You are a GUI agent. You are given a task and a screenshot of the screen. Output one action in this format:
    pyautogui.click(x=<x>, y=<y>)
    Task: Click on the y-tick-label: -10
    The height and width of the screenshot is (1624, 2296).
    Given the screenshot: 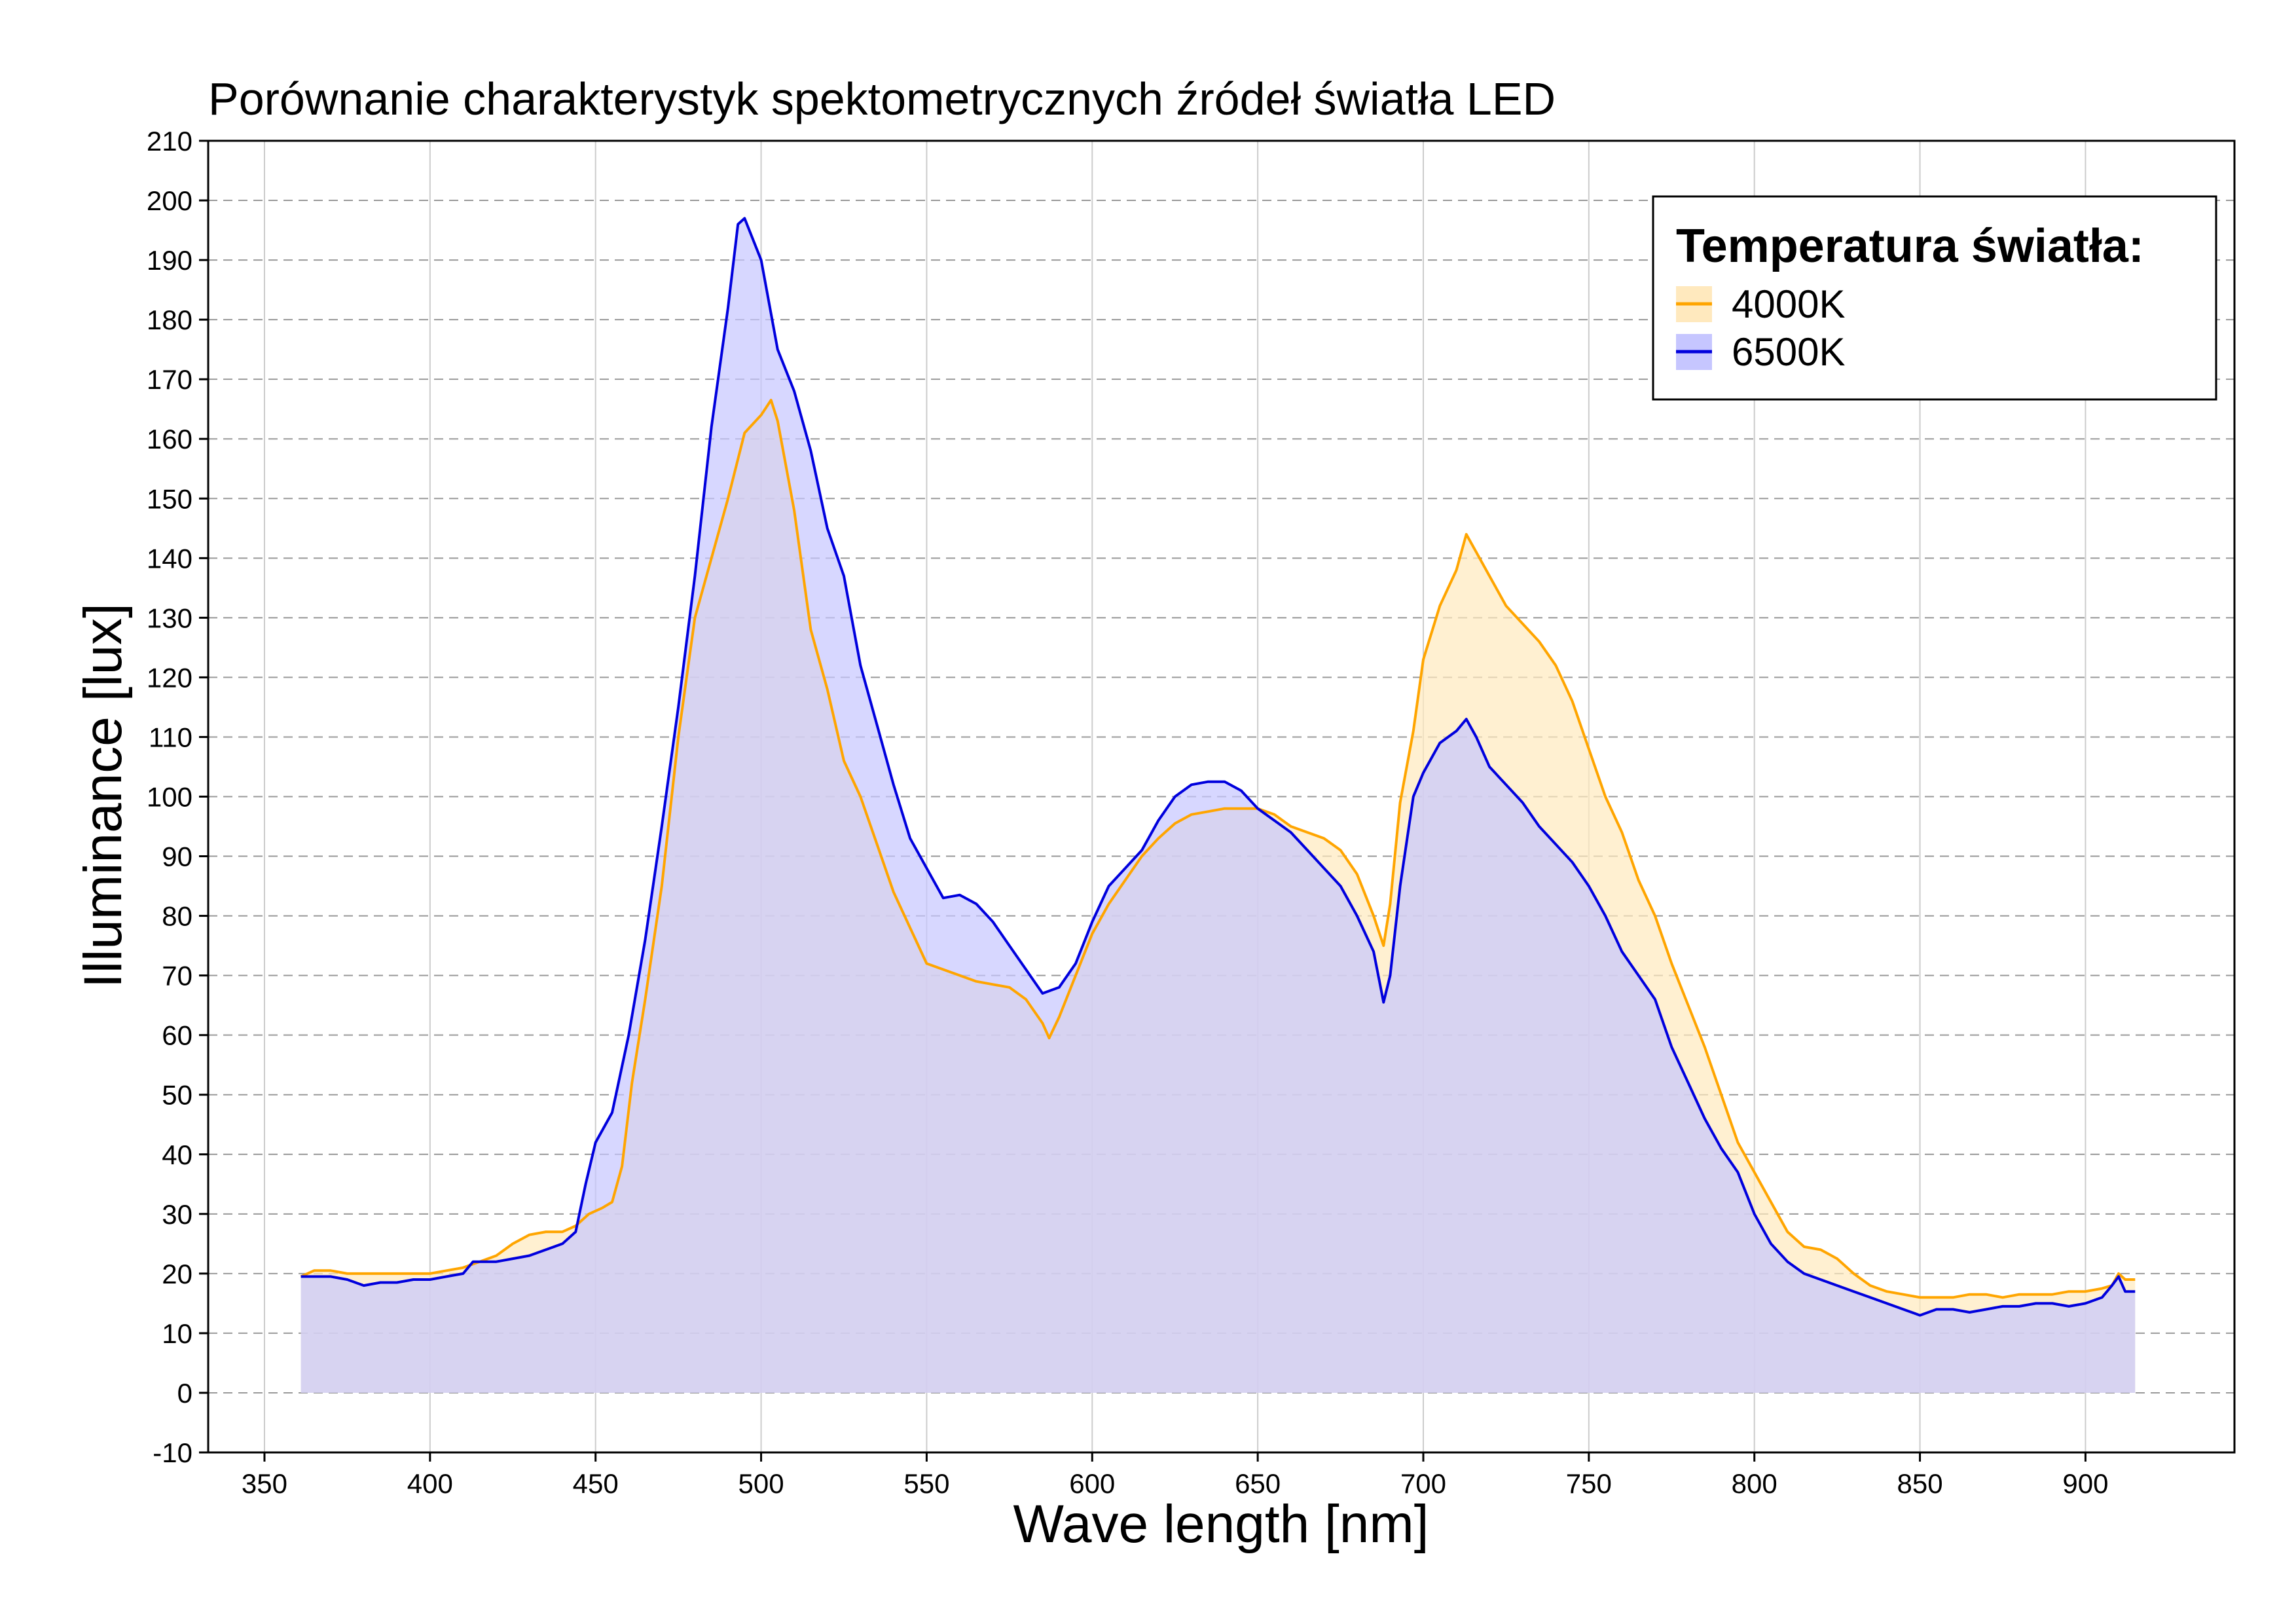 What is the action you would take?
    pyautogui.click(x=172, y=1452)
    